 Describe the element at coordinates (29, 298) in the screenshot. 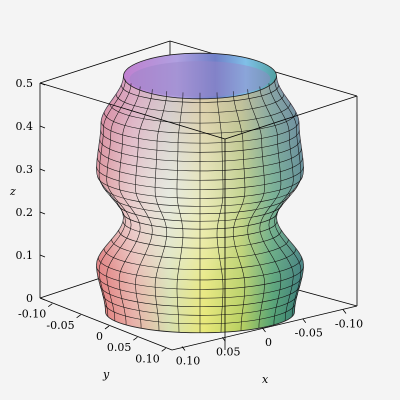

I see `z-tick-label: 0` at that location.